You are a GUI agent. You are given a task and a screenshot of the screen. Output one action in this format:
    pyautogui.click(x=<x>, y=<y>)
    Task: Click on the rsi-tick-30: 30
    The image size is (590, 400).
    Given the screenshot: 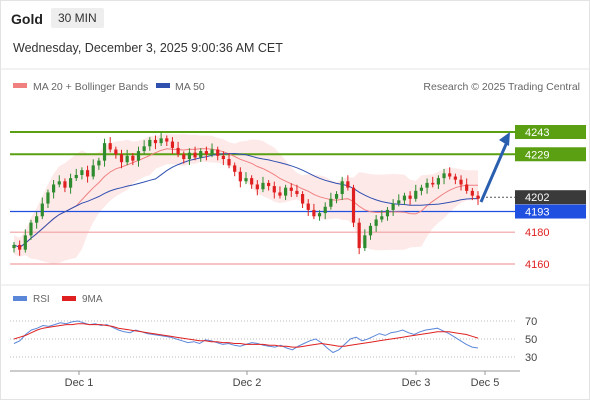 What is the action you would take?
    pyautogui.click(x=531, y=358)
    